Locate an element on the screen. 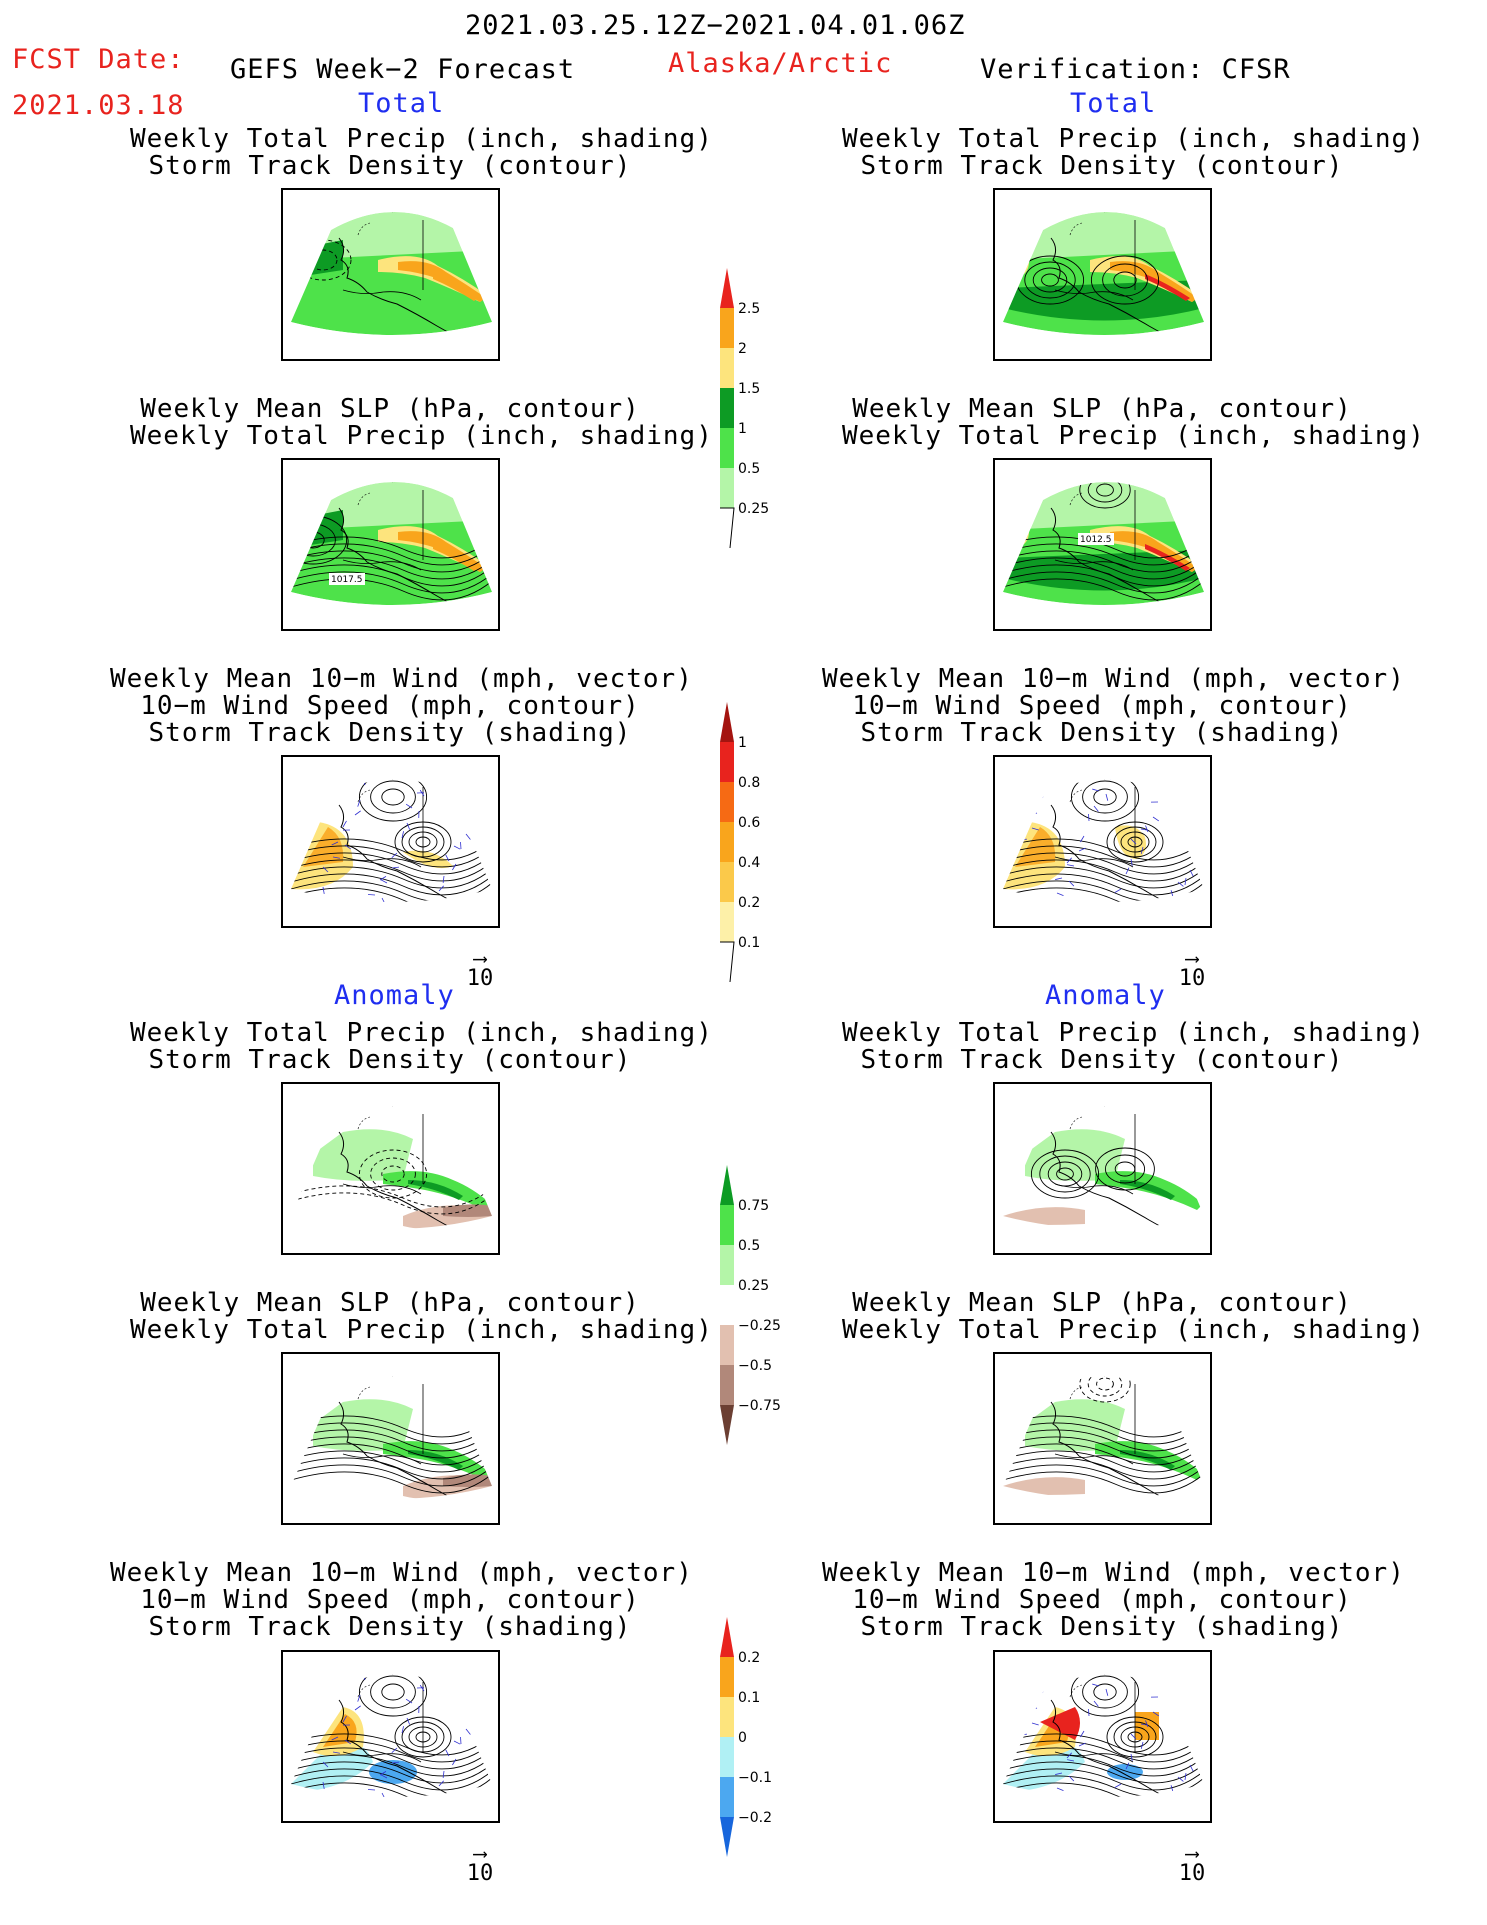 Image resolution: width=1487 pixels, height=1925 pixels. shading-mid-blue is located at coordinates (1125, 1772).